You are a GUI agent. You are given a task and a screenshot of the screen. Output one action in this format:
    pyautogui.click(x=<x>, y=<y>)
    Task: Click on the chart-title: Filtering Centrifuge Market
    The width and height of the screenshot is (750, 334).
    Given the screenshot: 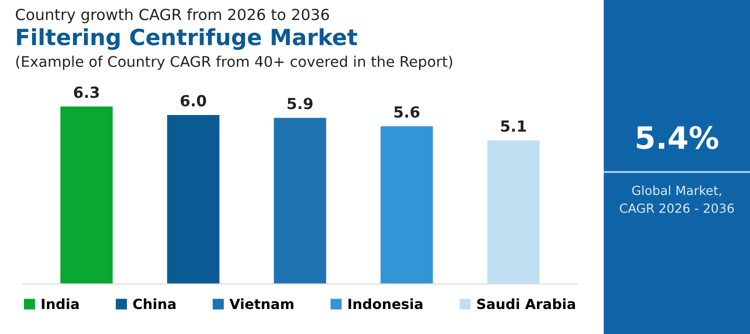 What is the action you would take?
    pyautogui.click(x=187, y=39)
    